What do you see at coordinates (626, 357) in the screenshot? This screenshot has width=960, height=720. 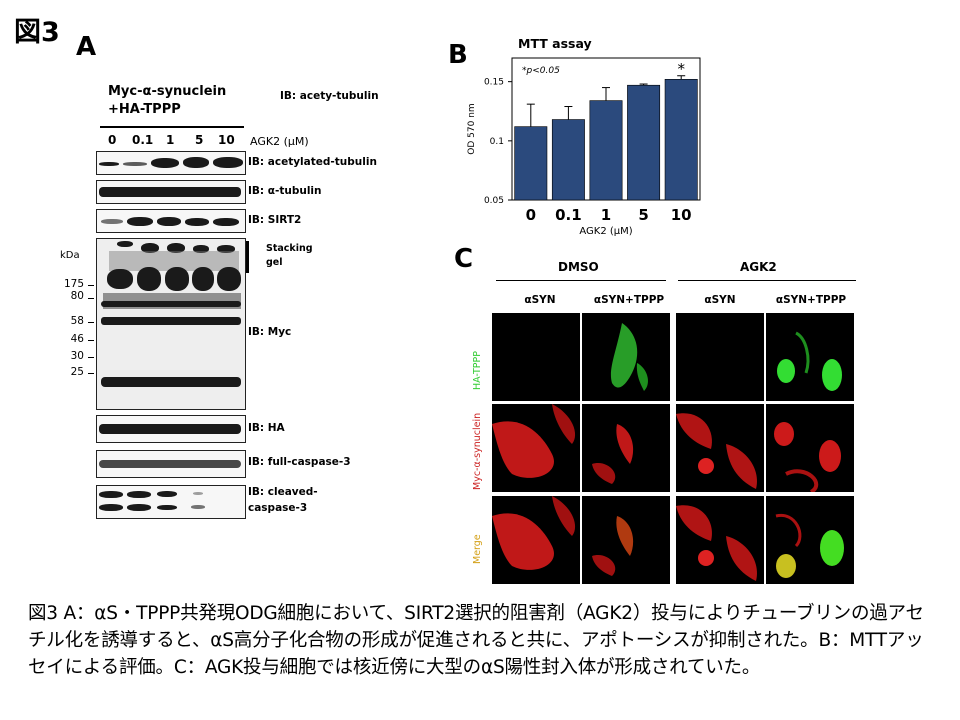 I see `cell-dmso-asyn-tppp-ha` at bounding box center [626, 357].